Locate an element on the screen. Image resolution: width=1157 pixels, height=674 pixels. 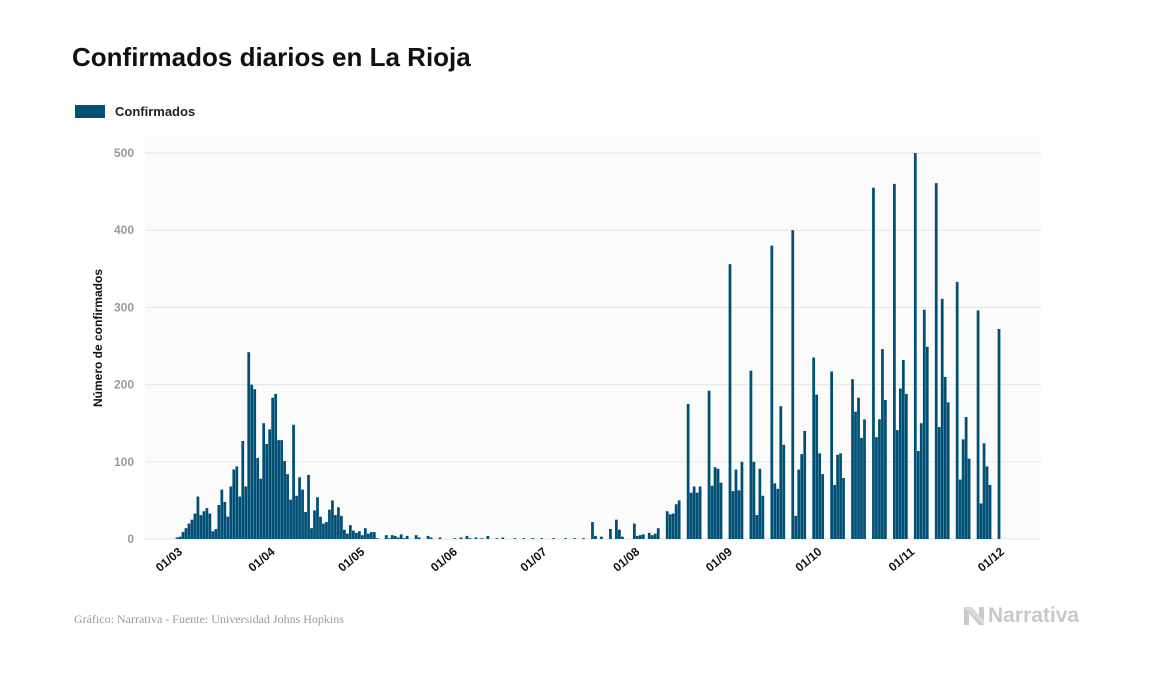
brand-logo: Narrativa is located at coordinates (1021, 616).